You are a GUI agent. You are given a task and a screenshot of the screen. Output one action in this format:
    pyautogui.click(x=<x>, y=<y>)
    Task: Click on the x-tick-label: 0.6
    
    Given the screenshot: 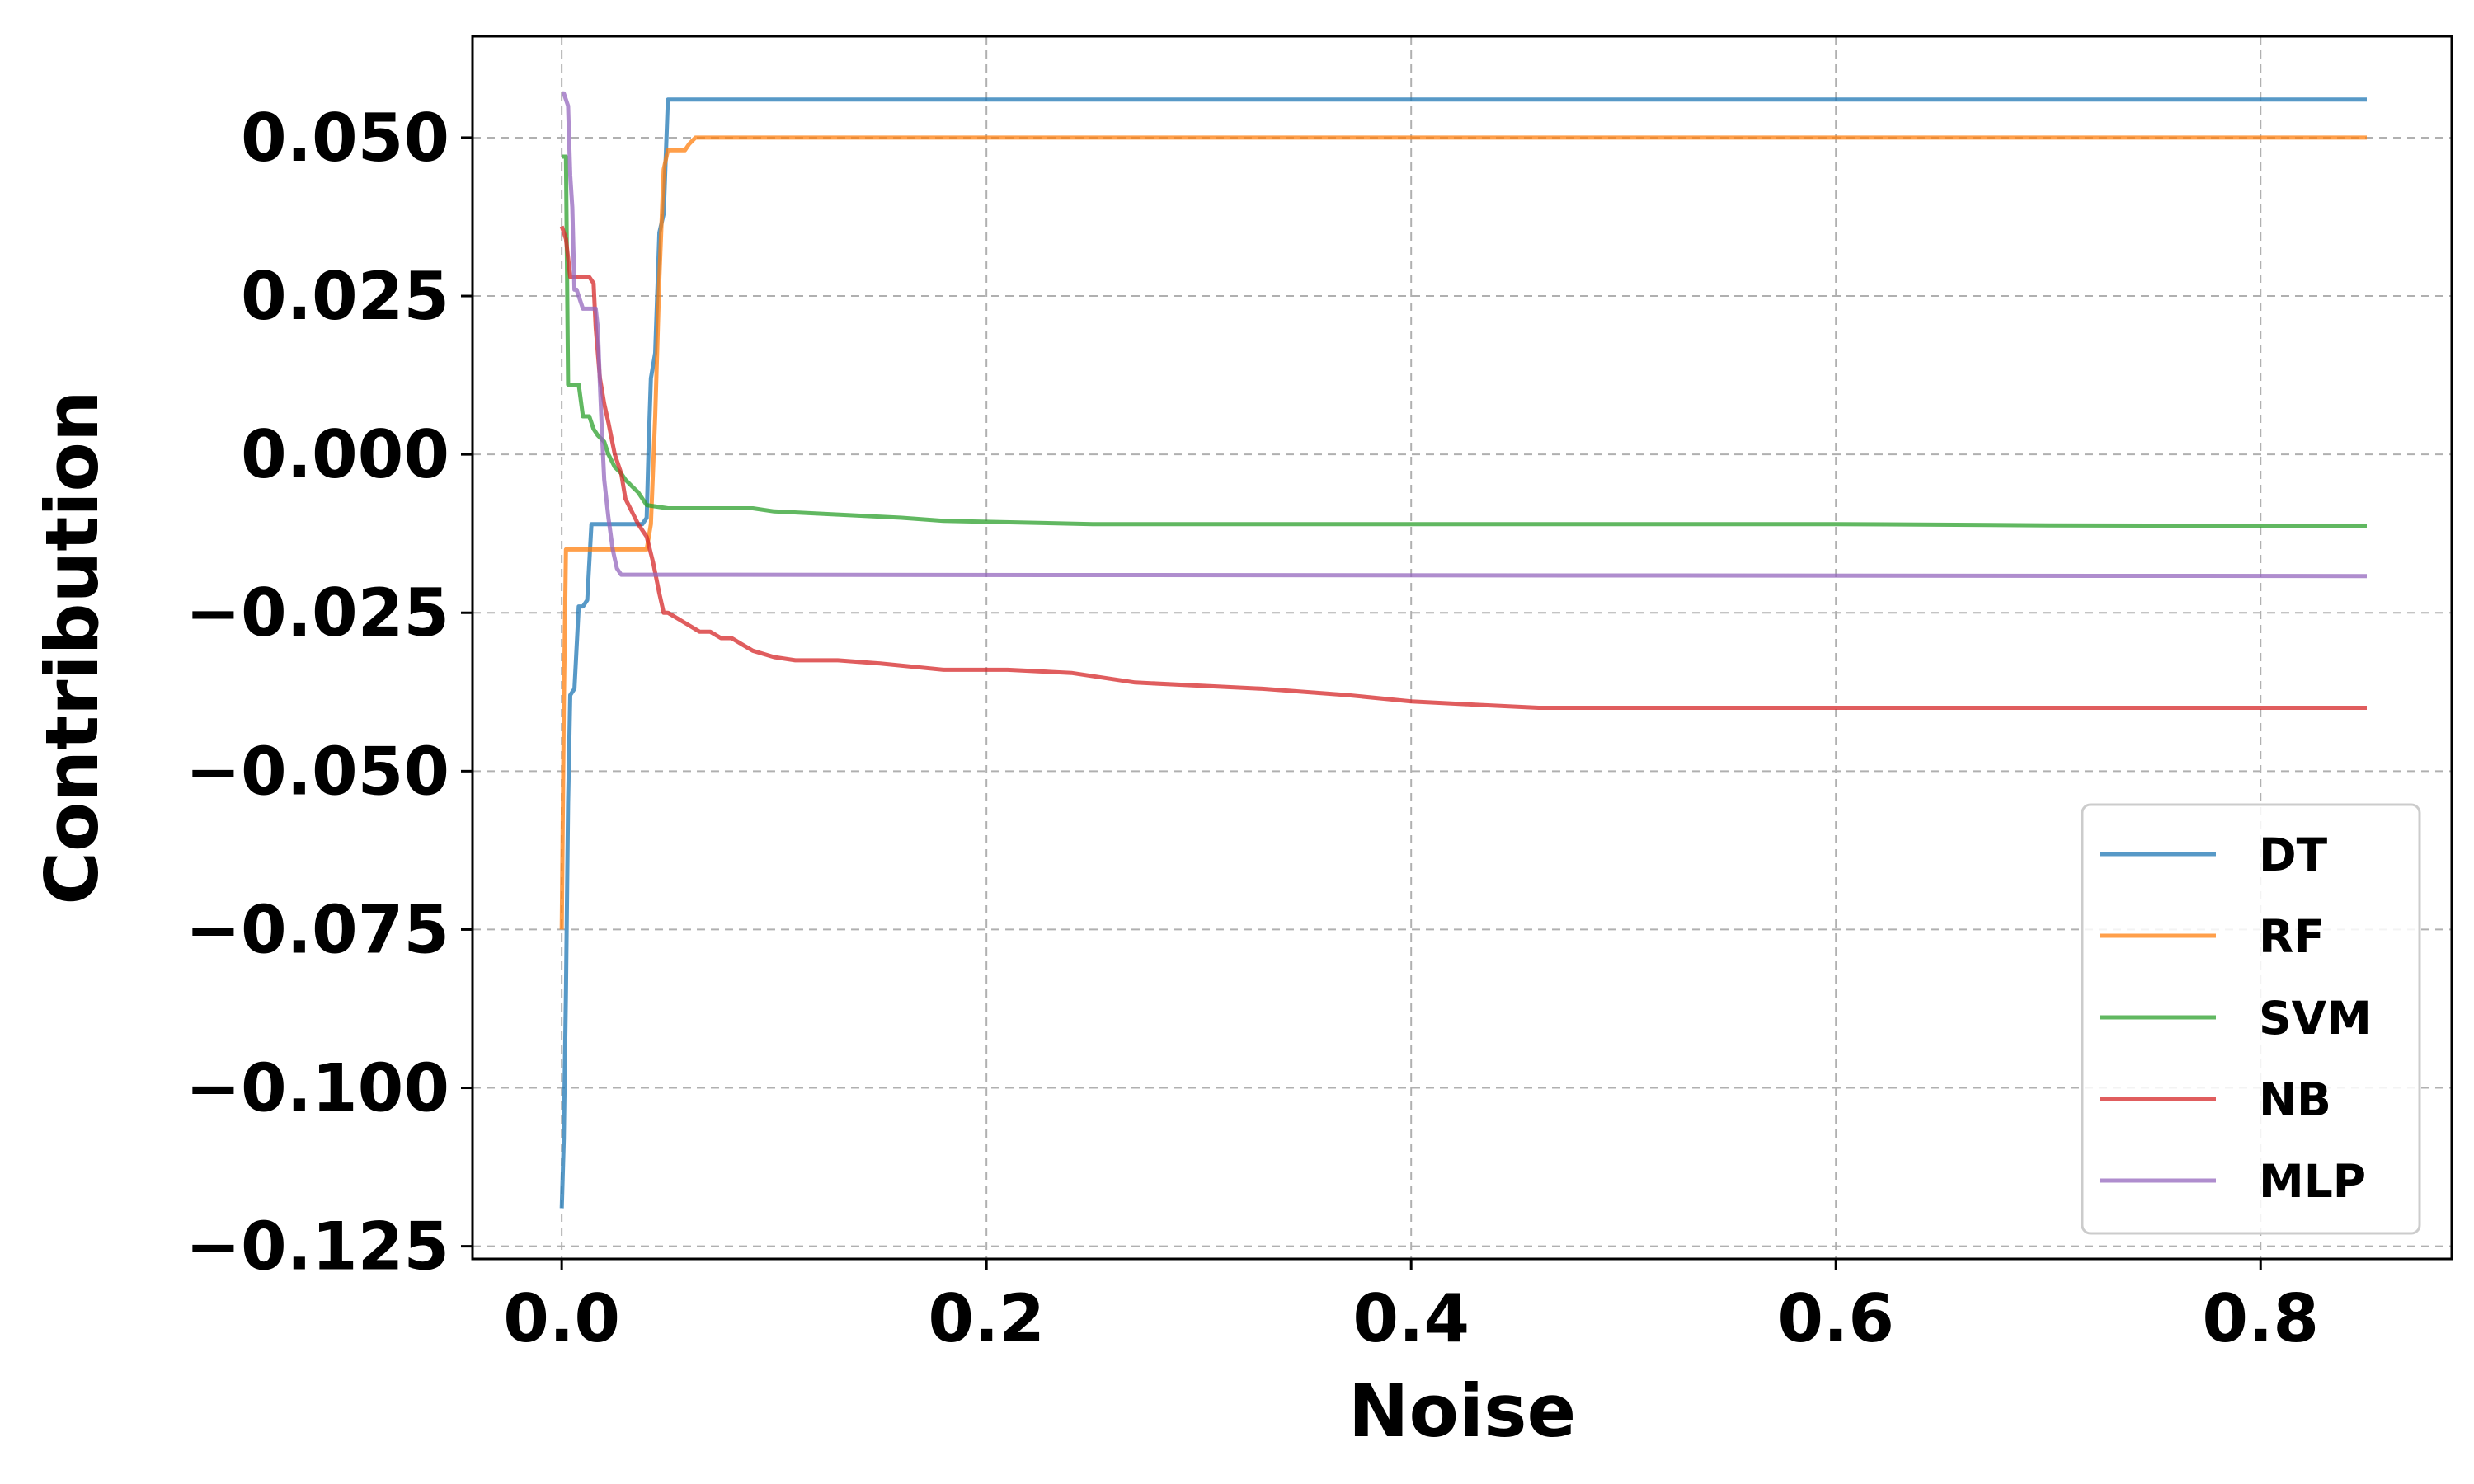 What is the action you would take?
    pyautogui.click(x=1835, y=1318)
    